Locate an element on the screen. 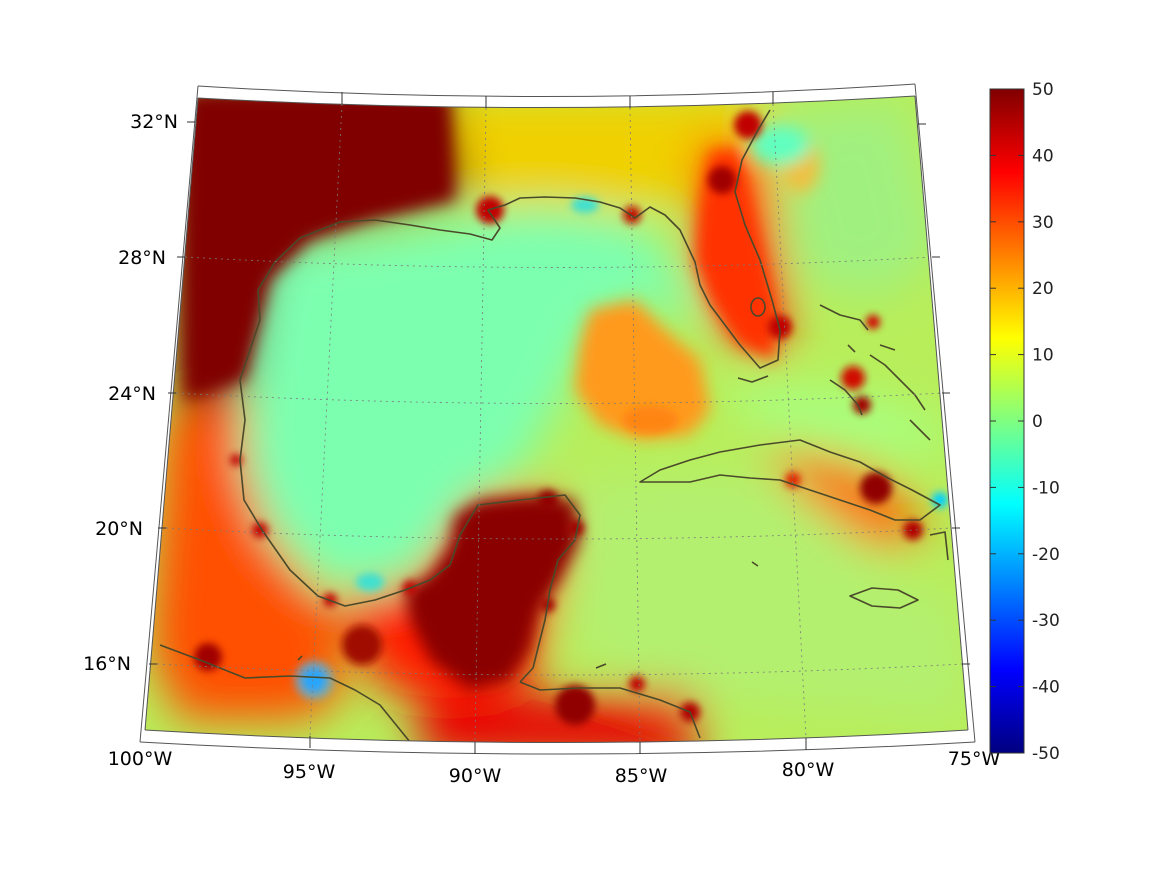 The height and width of the screenshot is (875, 1167). lat-label-24: 24°N is located at coordinates (132, 394).